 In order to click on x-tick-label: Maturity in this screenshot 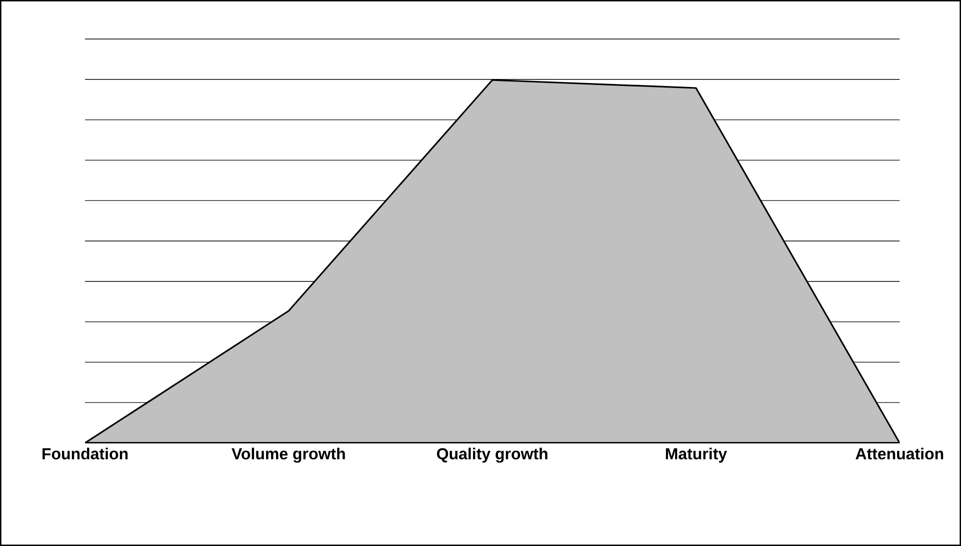, I will do `click(697, 455)`.